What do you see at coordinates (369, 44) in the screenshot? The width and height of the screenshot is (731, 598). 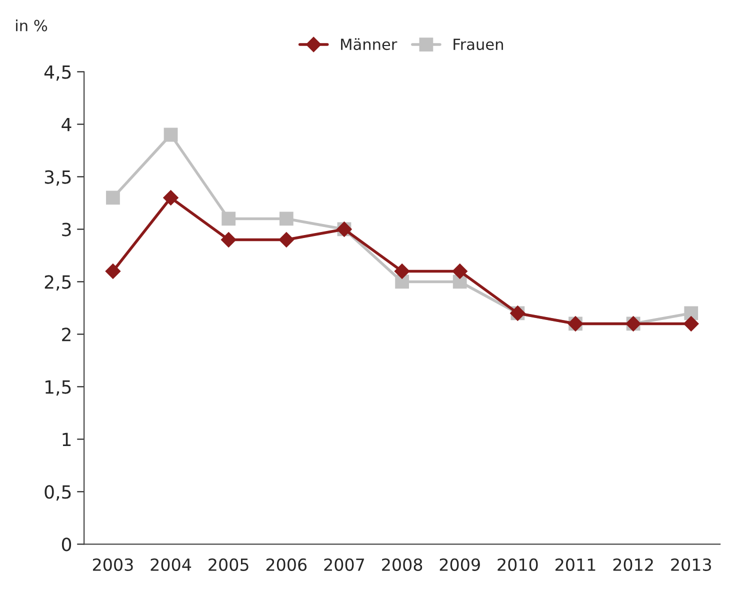 I see `legend-label: Männer` at bounding box center [369, 44].